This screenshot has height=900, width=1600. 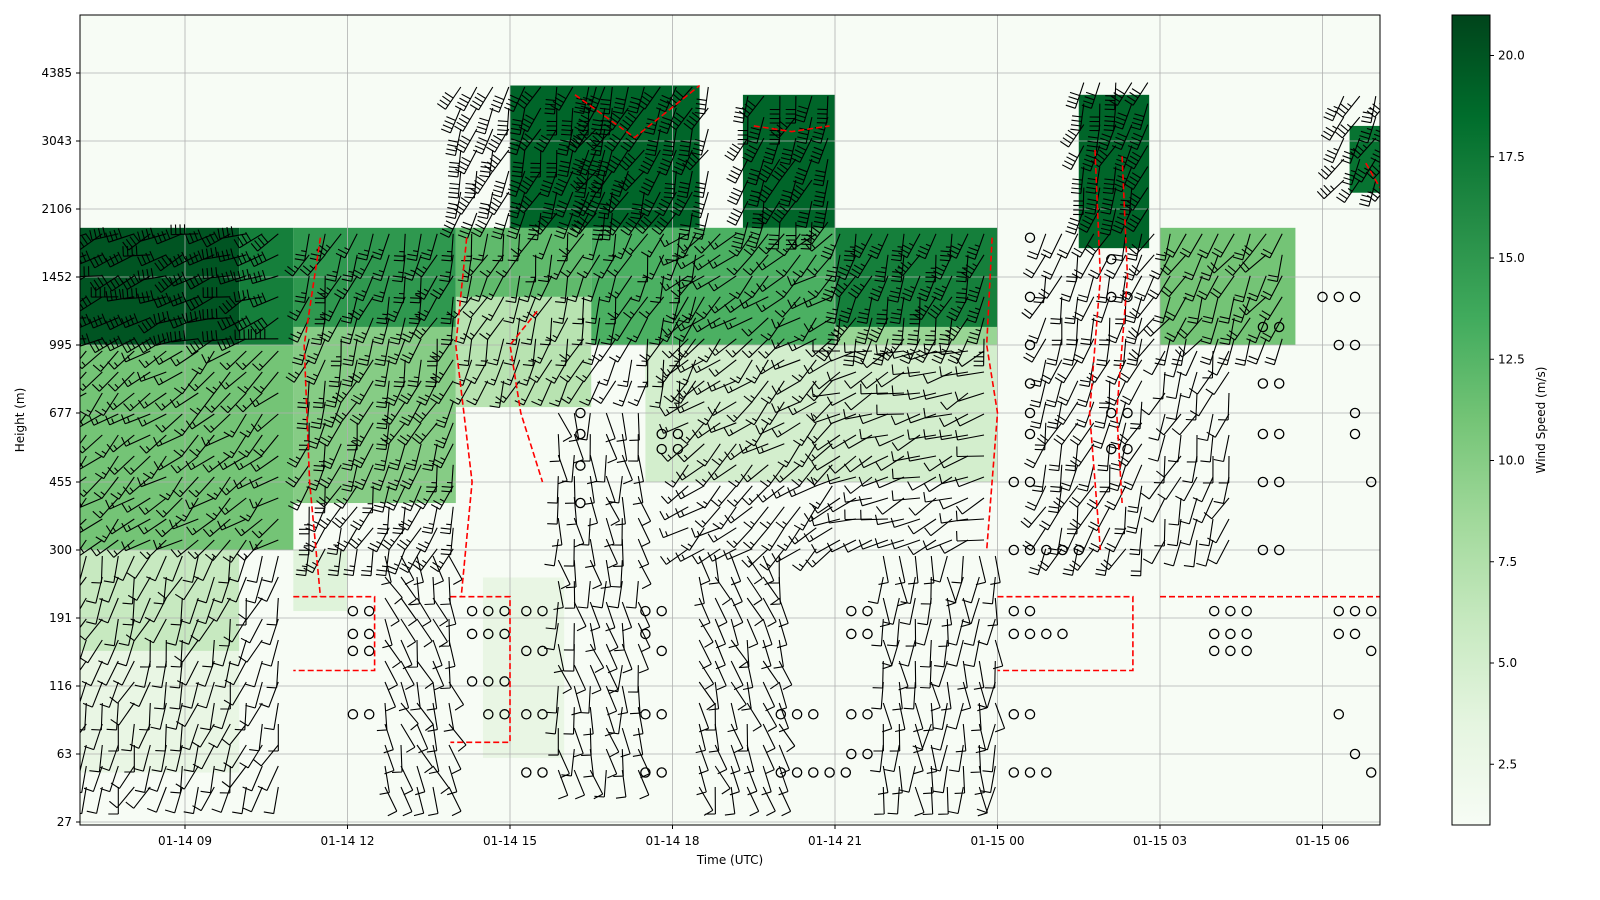 I want to click on y-tick-label: 3043, so click(x=56, y=141).